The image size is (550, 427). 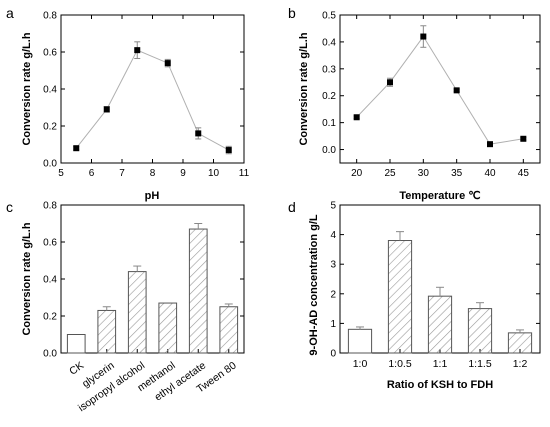 I want to click on panel-a-x-tick-label: 8, so click(x=153, y=173).